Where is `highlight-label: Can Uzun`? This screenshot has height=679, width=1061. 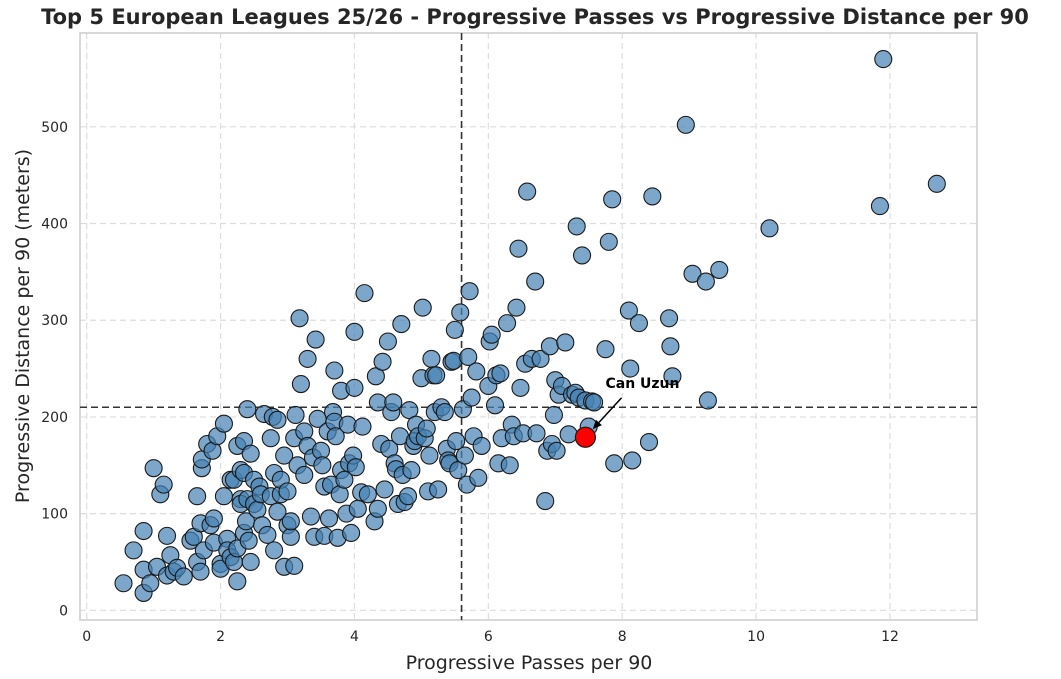 highlight-label: Can Uzun is located at coordinates (642, 384).